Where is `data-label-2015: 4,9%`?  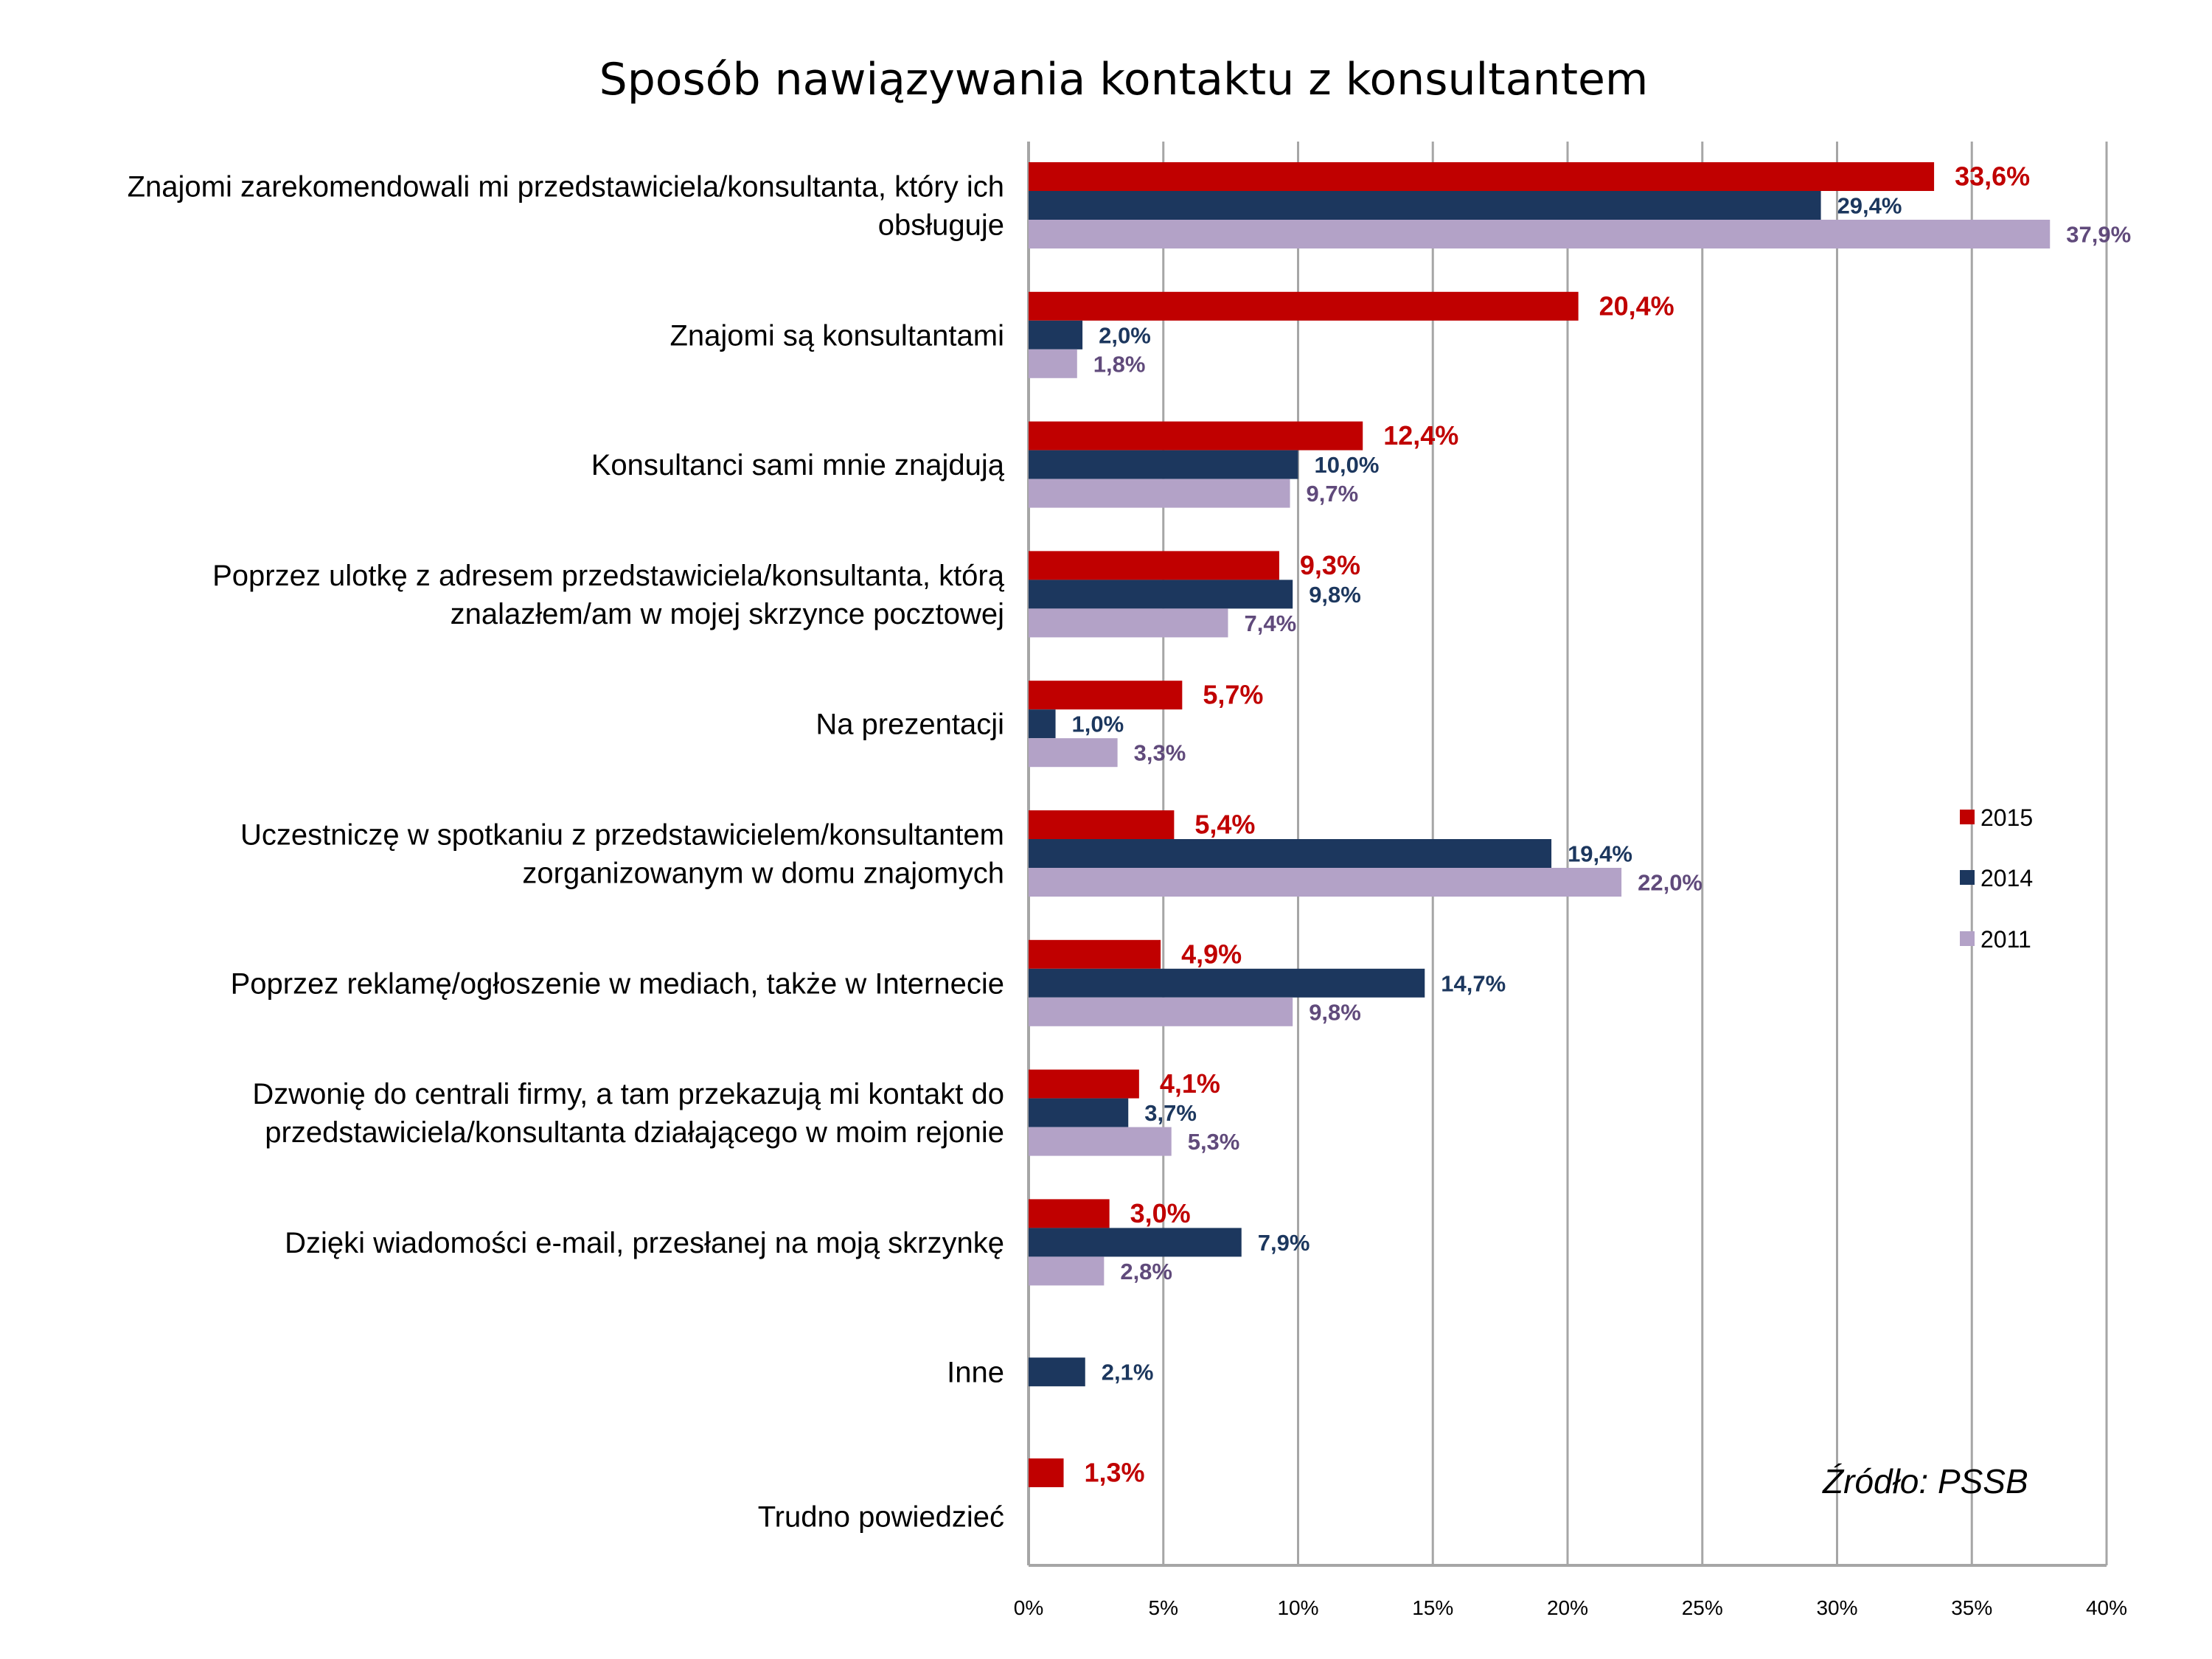 data-label-2015: 4,9% is located at coordinates (1211, 954).